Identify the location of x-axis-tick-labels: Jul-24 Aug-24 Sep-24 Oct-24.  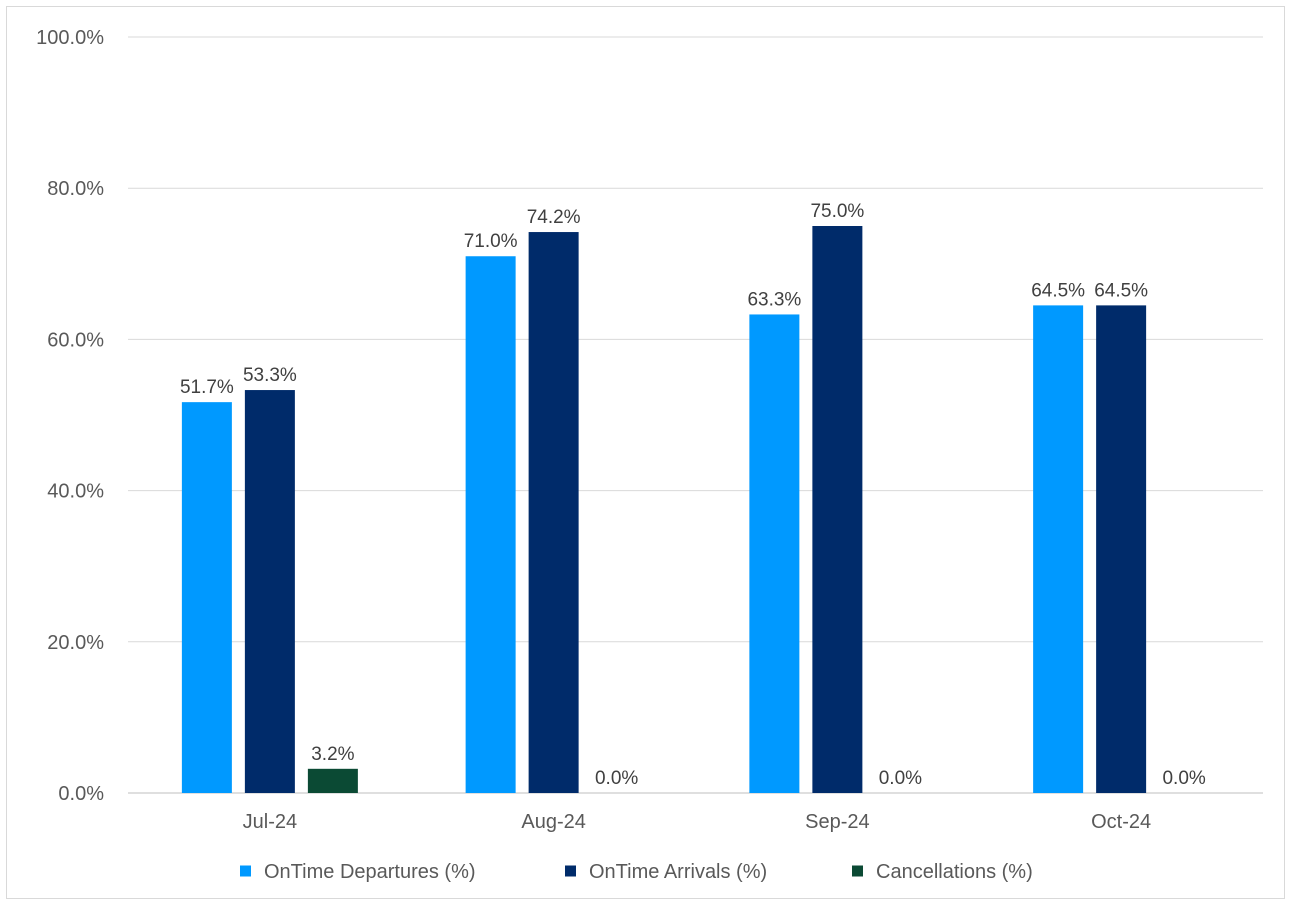
(697, 822).